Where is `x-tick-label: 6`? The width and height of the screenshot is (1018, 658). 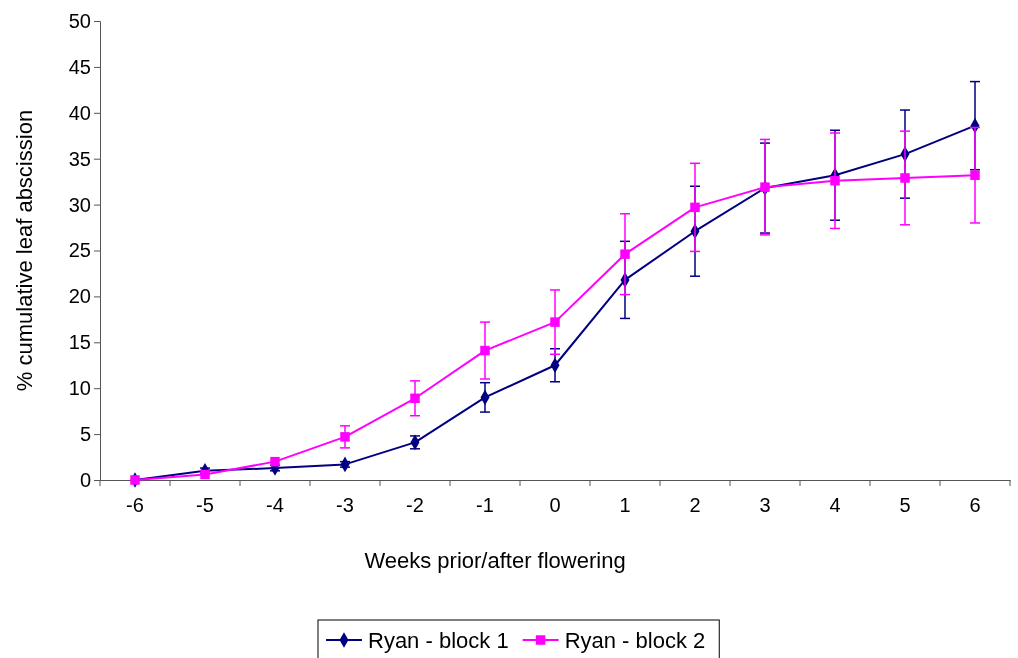
x-tick-label: 6 is located at coordinates (975, 505).